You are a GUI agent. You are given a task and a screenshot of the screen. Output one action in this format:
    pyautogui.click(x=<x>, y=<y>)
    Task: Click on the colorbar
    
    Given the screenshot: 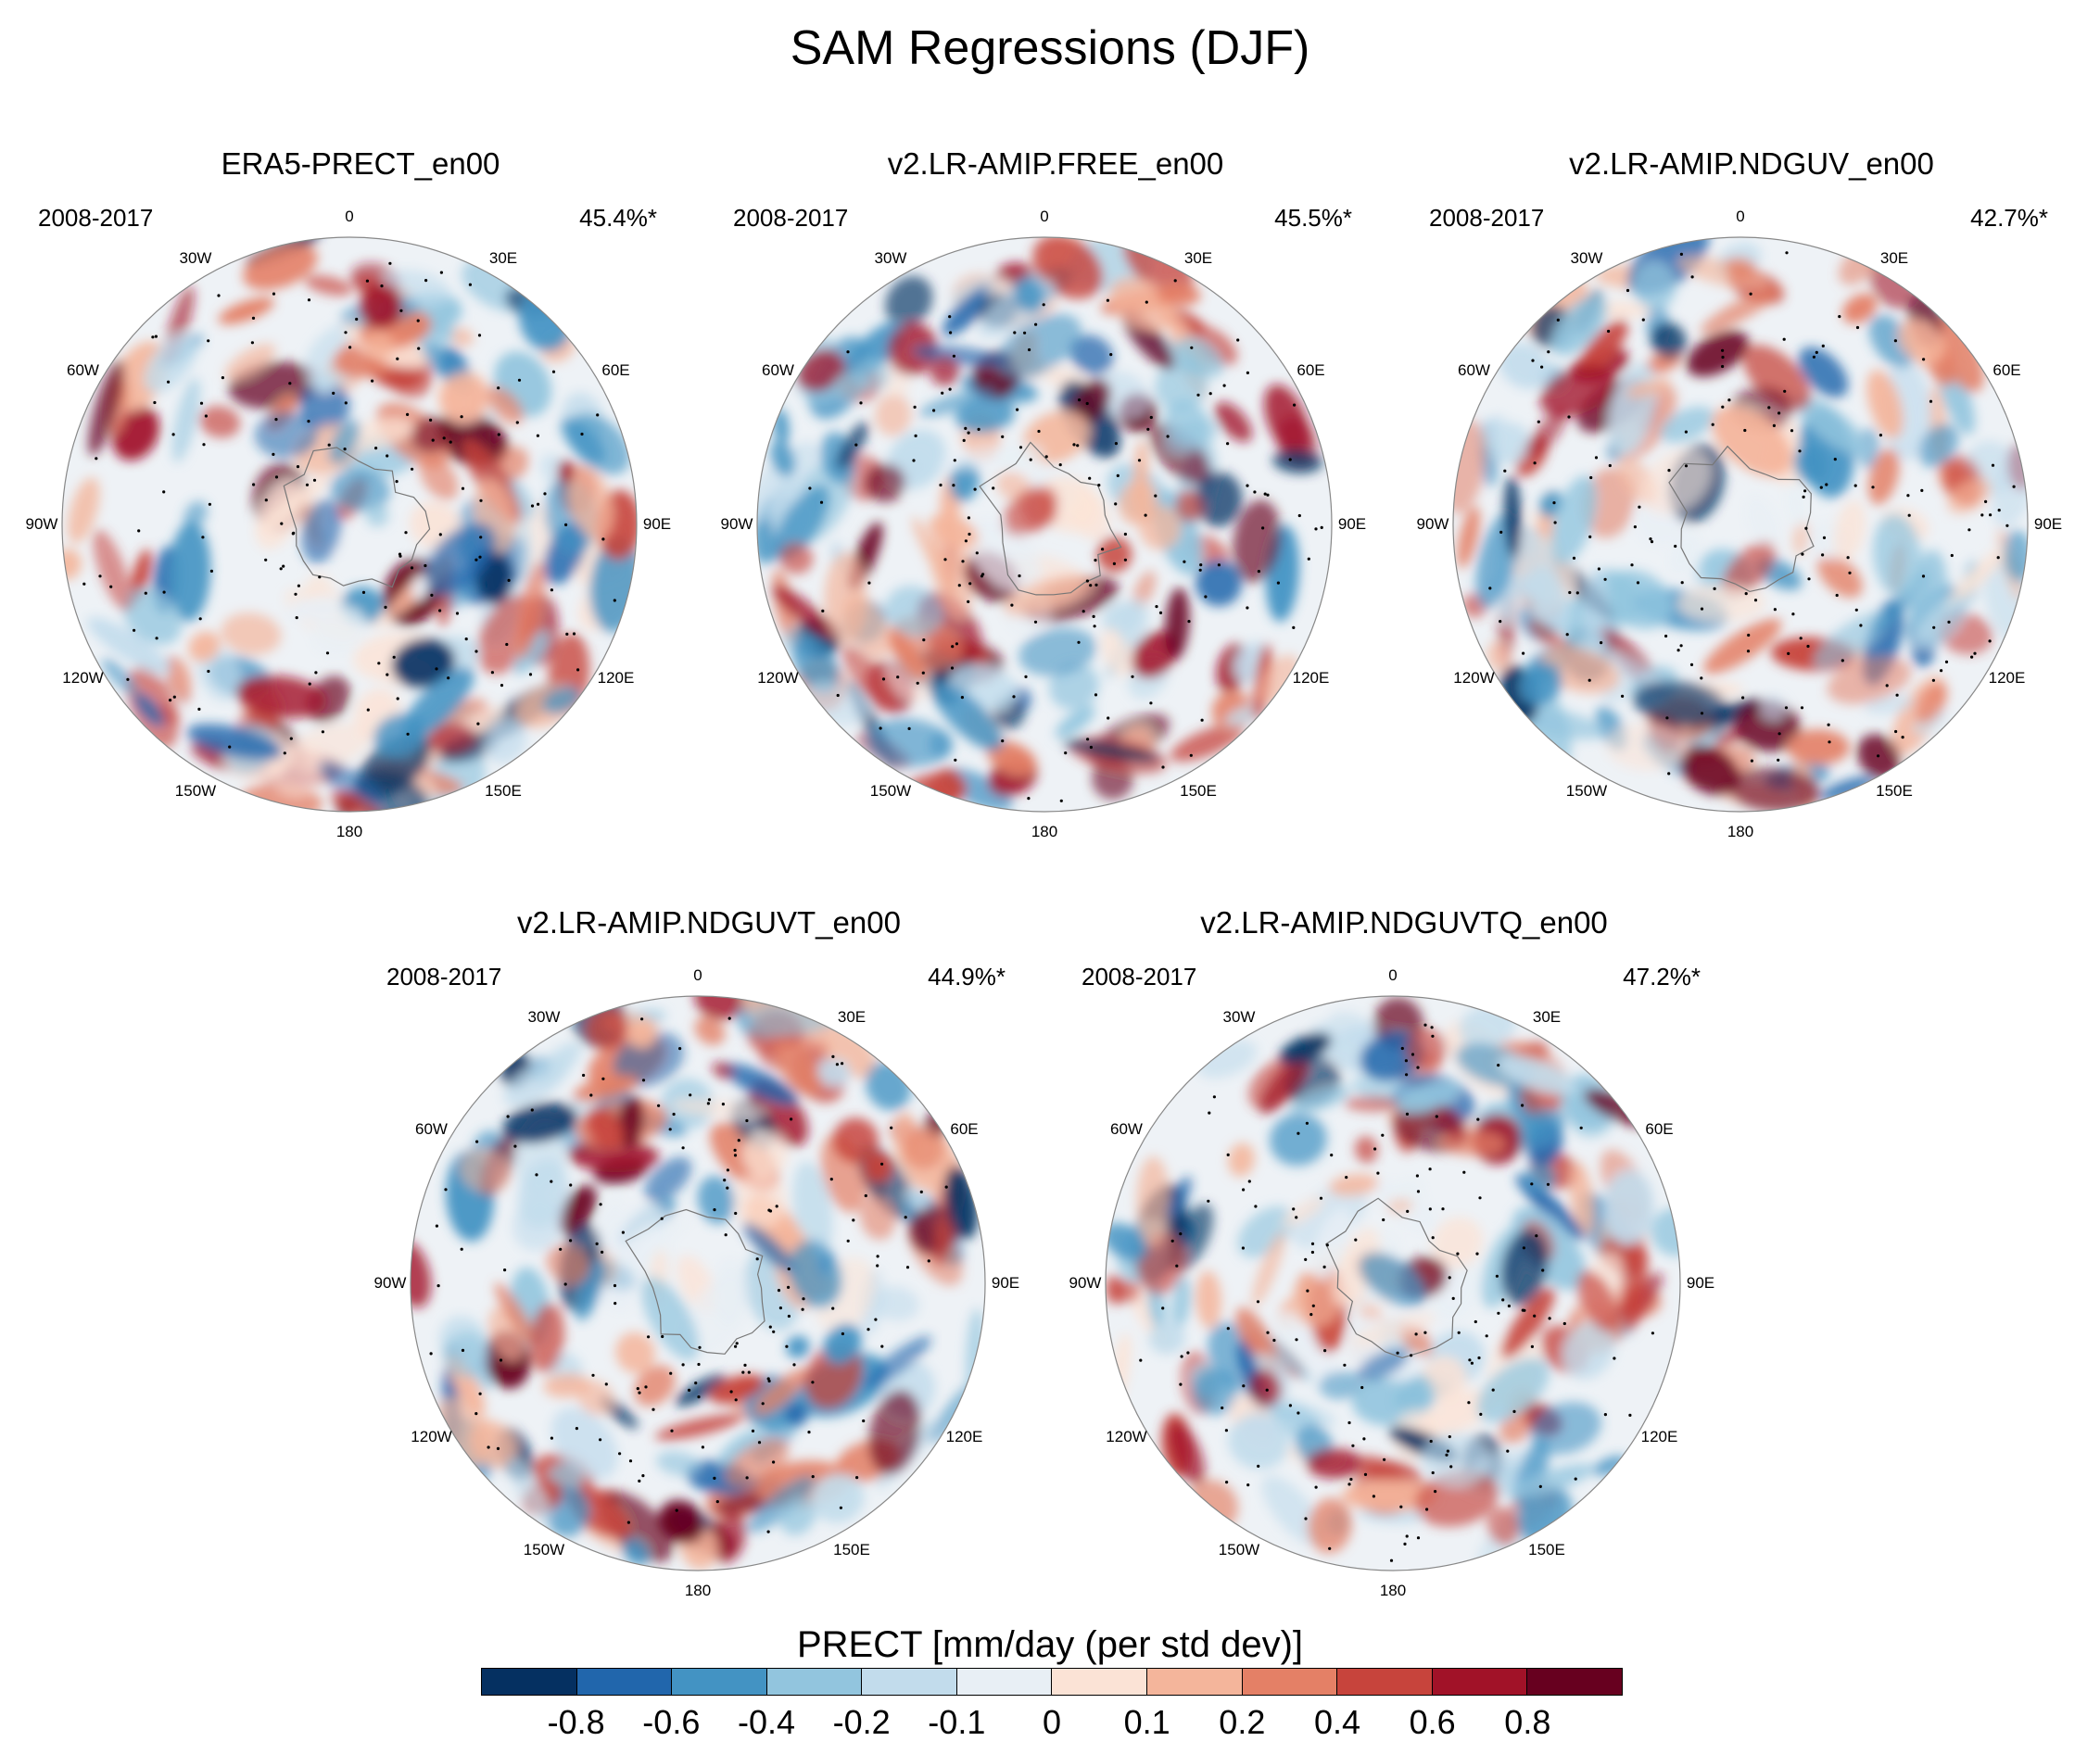 What is the action you would take?
    pyautogui.click(x=1052, y=1682)
    